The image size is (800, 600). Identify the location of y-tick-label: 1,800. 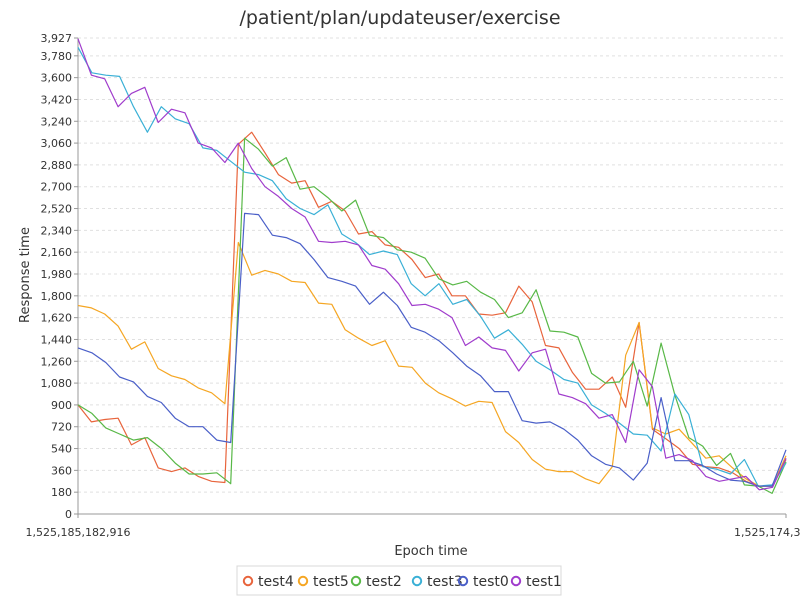
(57, 296).